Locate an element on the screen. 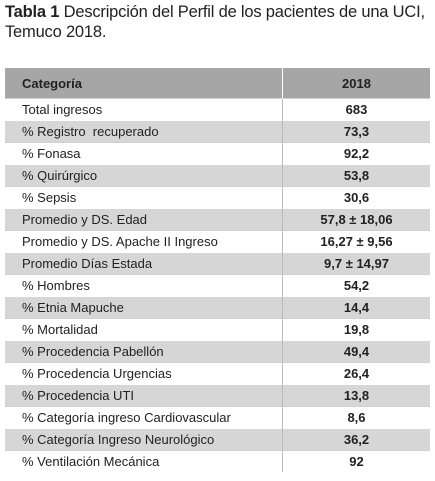 This screenshot has height=481, width=435. category-cell: % Fonasa is located at coordinates (144, 153).